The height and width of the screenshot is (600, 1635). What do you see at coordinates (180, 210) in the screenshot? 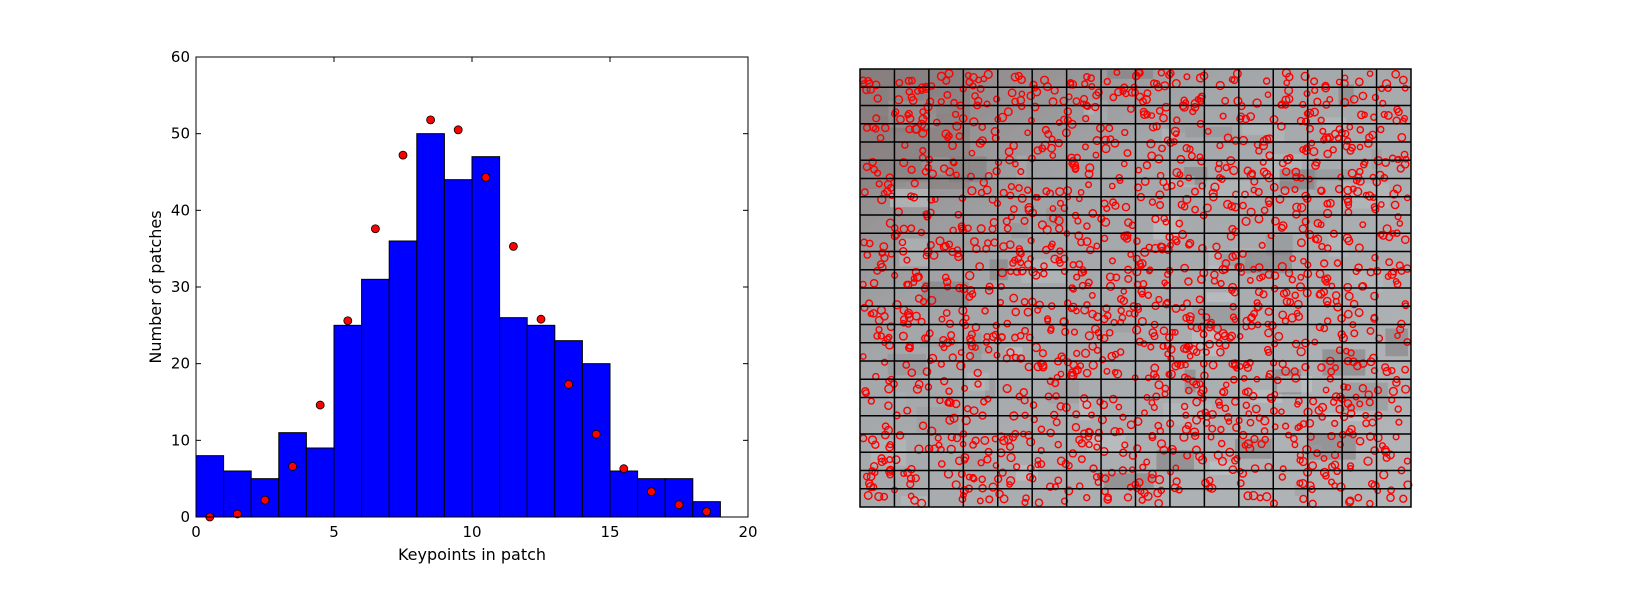
I see `y-tick-label: 40` at bounding box center [180, 210].